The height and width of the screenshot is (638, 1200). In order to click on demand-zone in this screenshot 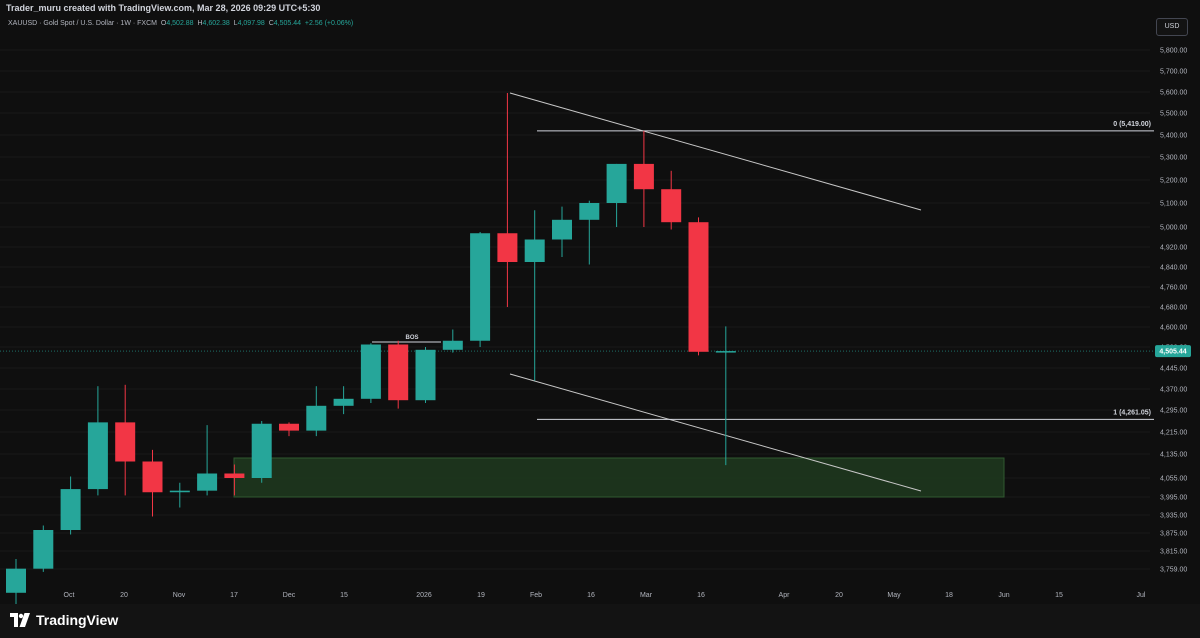, I will do `click(619, 477)`.